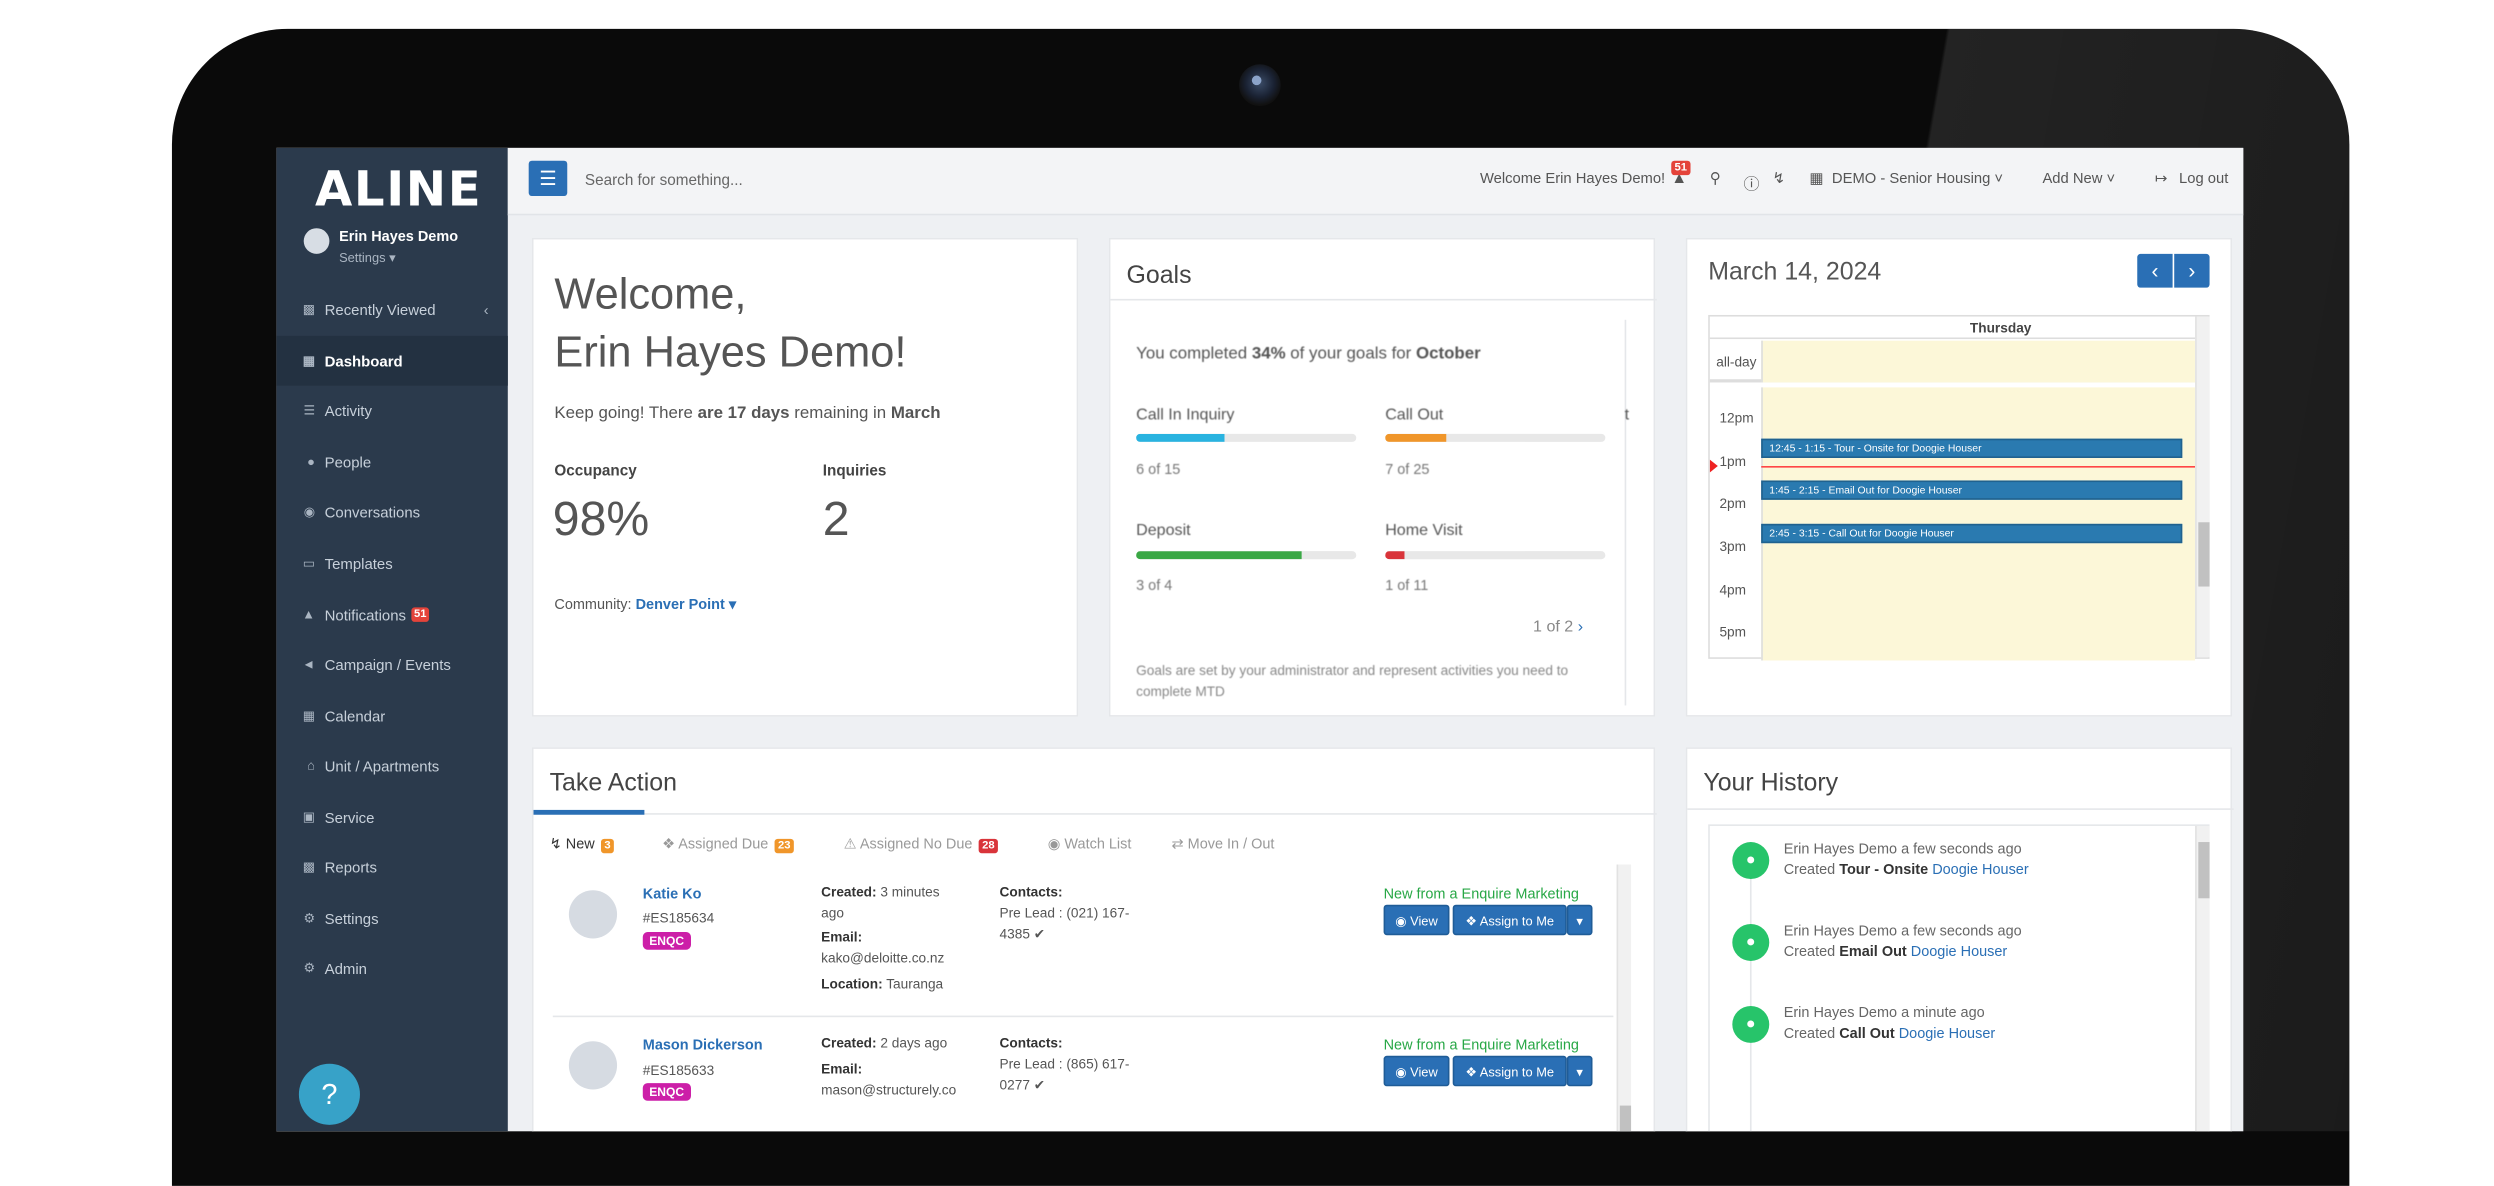 The image size is (2494, 1186). What do you see at coordinates (398, 190) in the screenshot?
I see `app-logo: ALINE` at bounding box center [398, 190].